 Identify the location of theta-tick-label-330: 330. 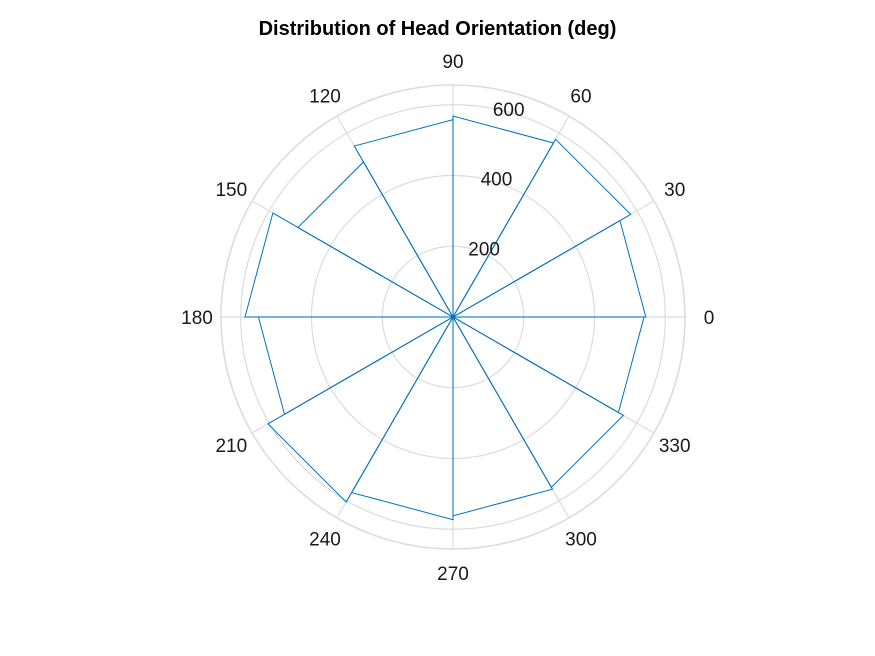
(675, 446).